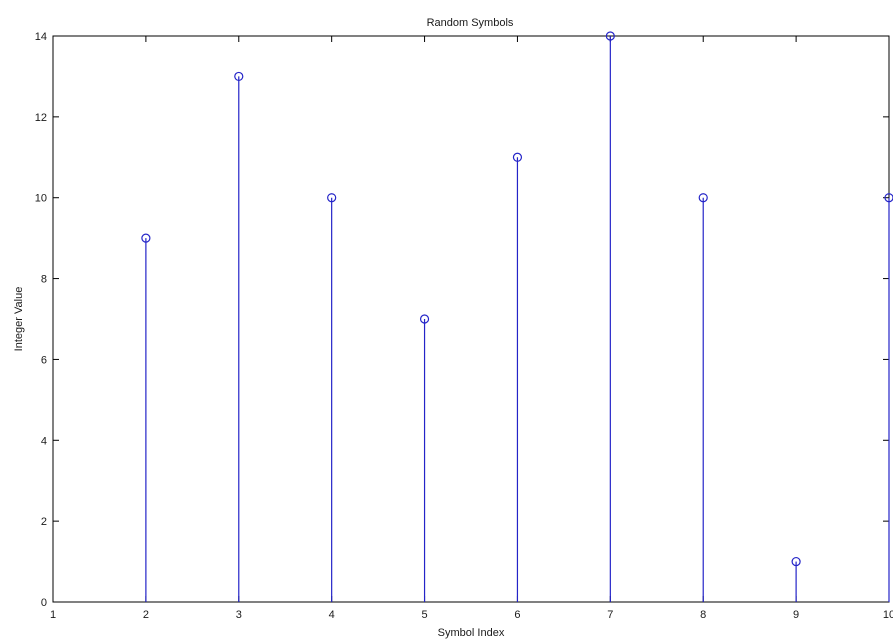  I want to click on x-tick-label: 8, so click(703, 615).